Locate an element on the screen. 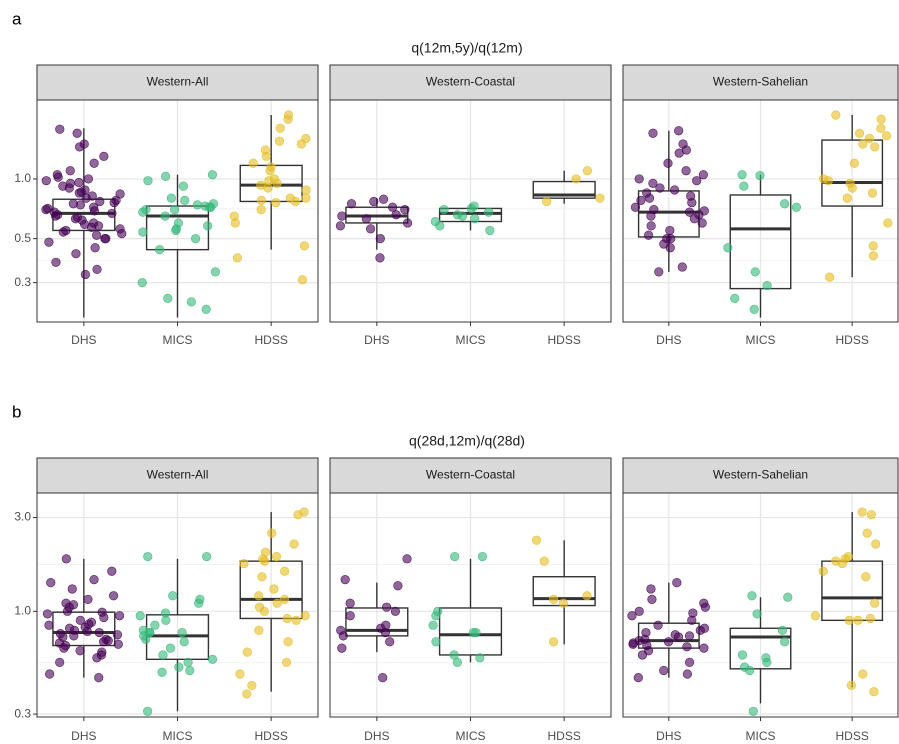 Image resolution: width=899 pixels, height=744 pixels. box-mics is located at coordinates (470, 631).